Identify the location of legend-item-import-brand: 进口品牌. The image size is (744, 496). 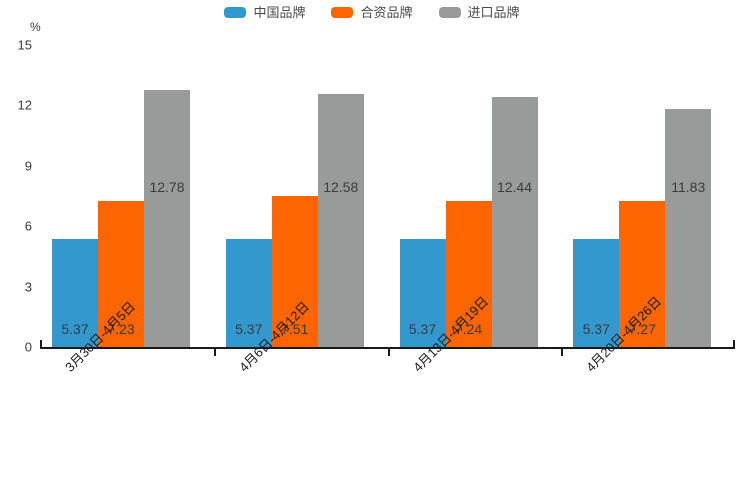
(479, 12).